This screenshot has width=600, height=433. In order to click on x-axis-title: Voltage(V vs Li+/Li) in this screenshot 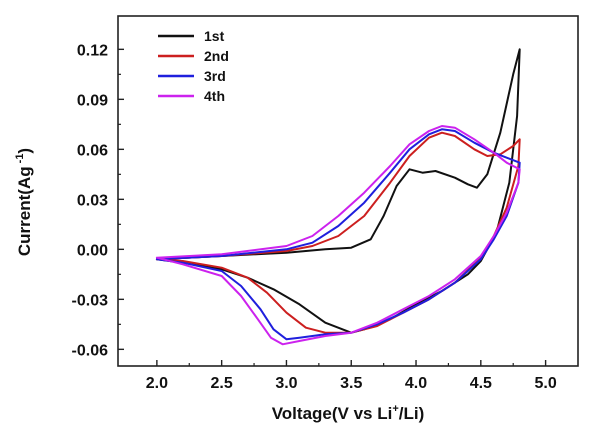, I will do `click(348, 413)`.